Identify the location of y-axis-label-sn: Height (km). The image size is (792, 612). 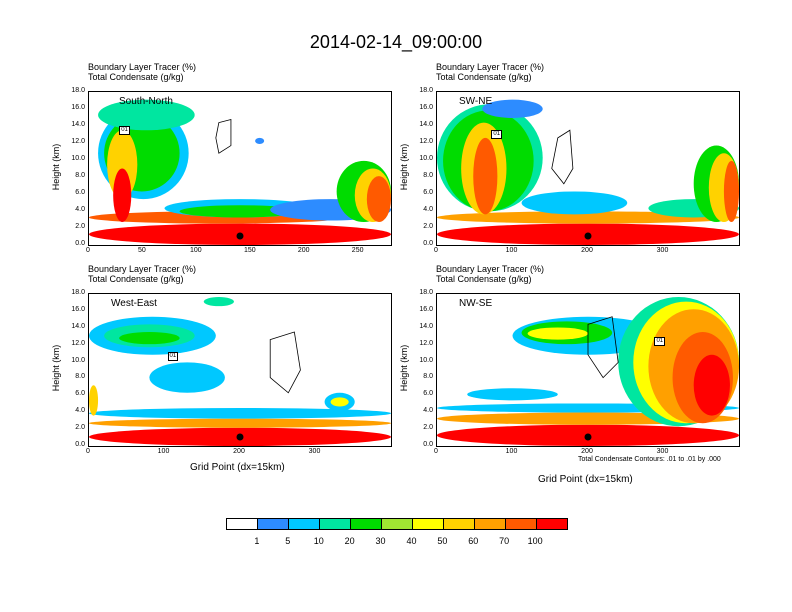
(56, 167).